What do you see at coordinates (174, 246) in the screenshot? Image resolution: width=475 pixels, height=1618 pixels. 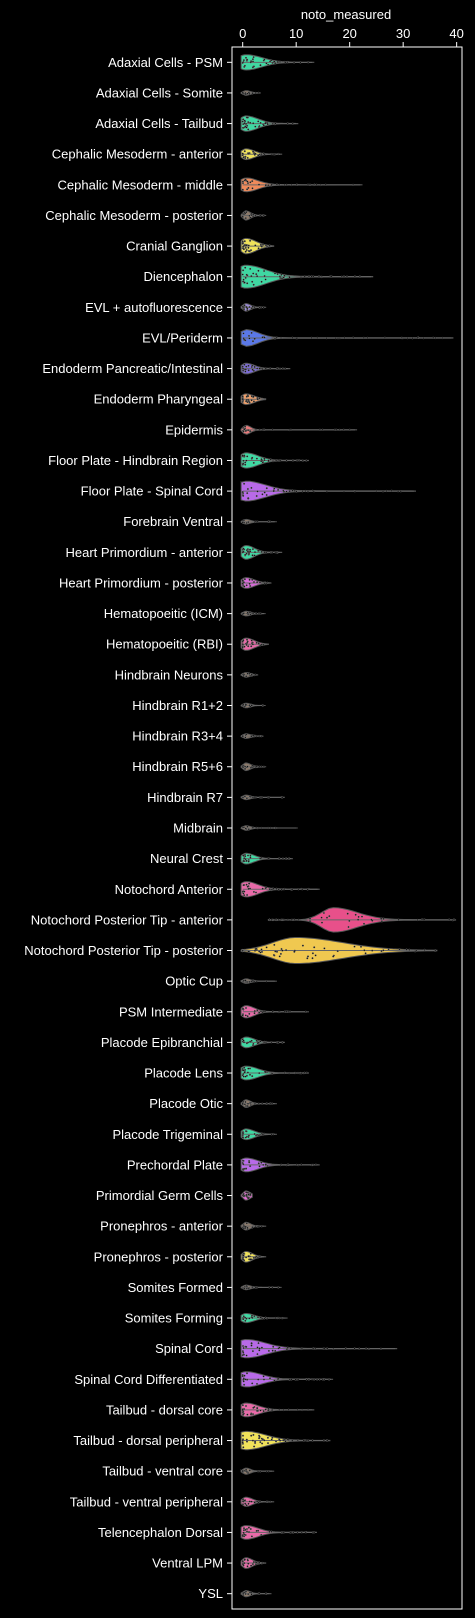 I see `category-label: Cranial Ganglion` at bounding box center [174, 246].